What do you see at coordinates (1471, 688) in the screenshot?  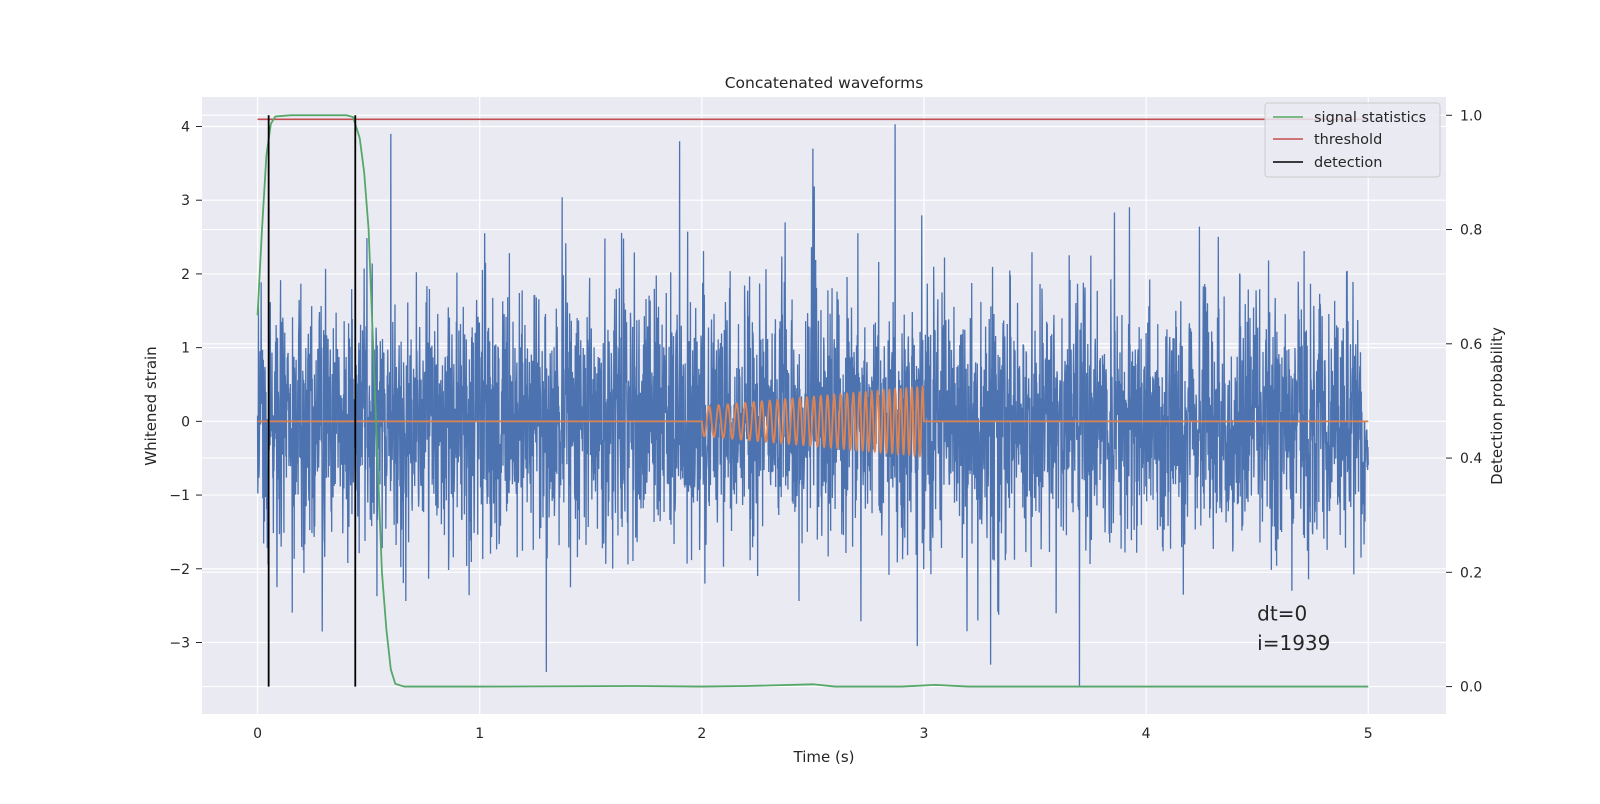 I see `y2-tick-label: 0.0` at bounding box center [1471, 688].